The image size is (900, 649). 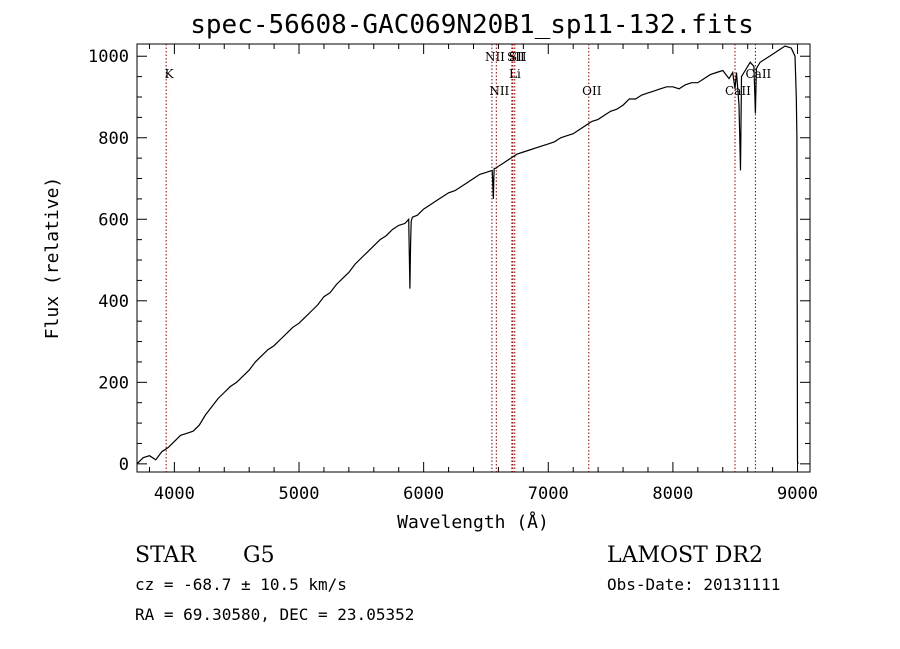 What do you see at coordinates (592, 91) in the screenshot?
I see `spectral-line-label: OII` at bounding box center [592, 91].